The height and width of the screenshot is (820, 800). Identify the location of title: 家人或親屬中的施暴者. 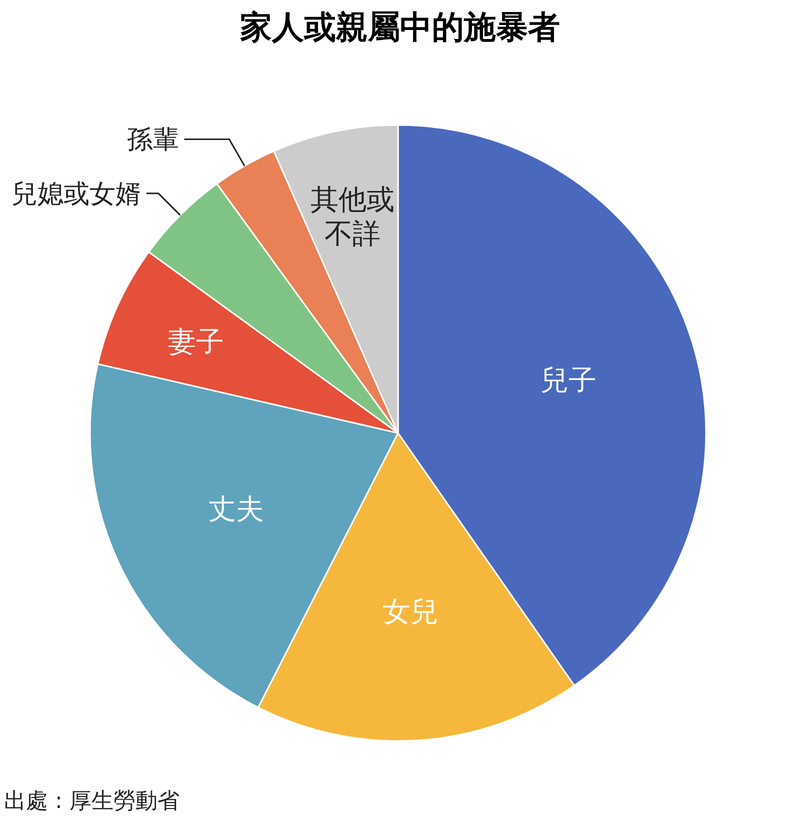
(400, 27).